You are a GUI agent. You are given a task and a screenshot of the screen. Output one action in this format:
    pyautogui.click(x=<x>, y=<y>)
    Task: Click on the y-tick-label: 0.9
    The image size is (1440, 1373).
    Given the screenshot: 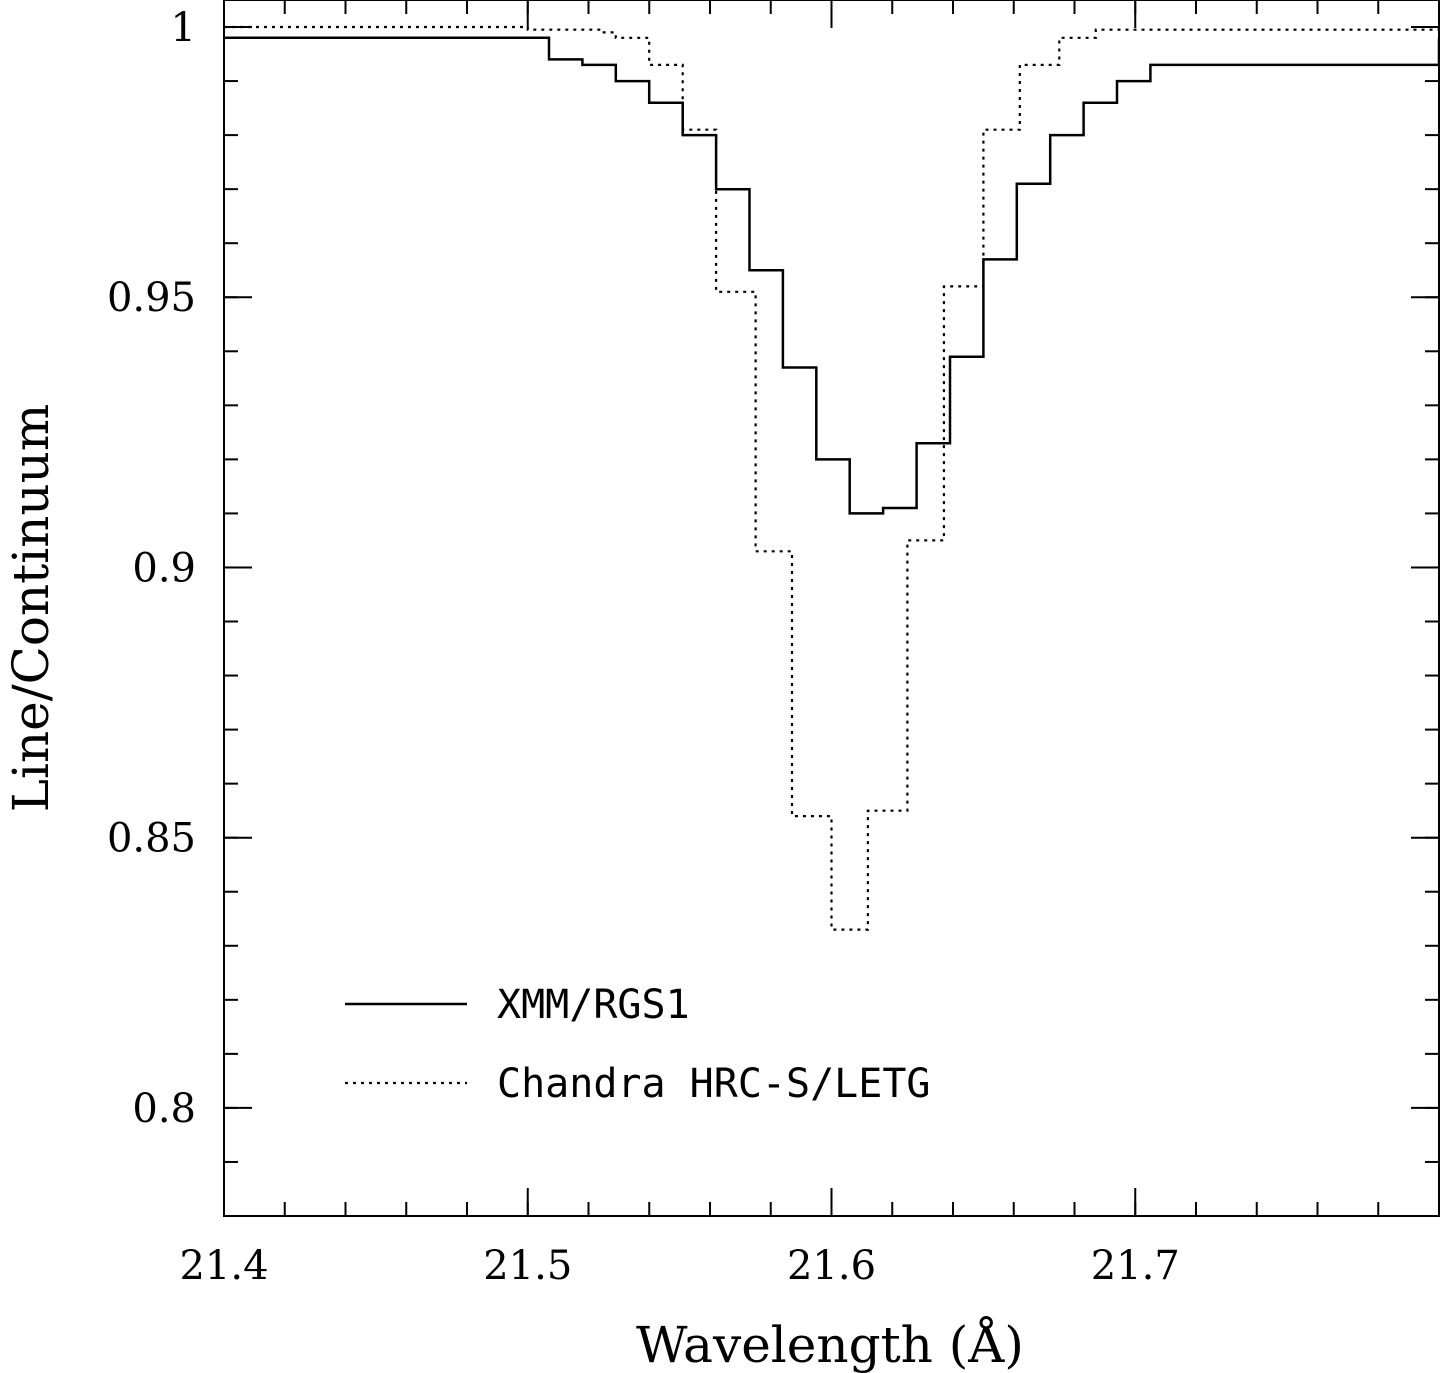 What is the action you would take?
    pyautogui.click(x=164, y=568)
    